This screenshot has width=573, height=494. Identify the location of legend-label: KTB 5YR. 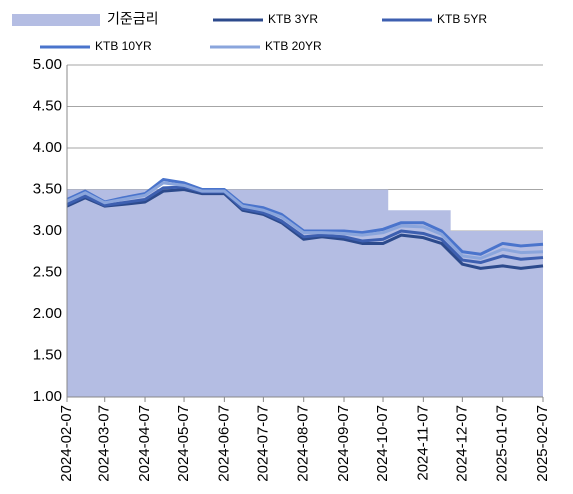
(462, 19).